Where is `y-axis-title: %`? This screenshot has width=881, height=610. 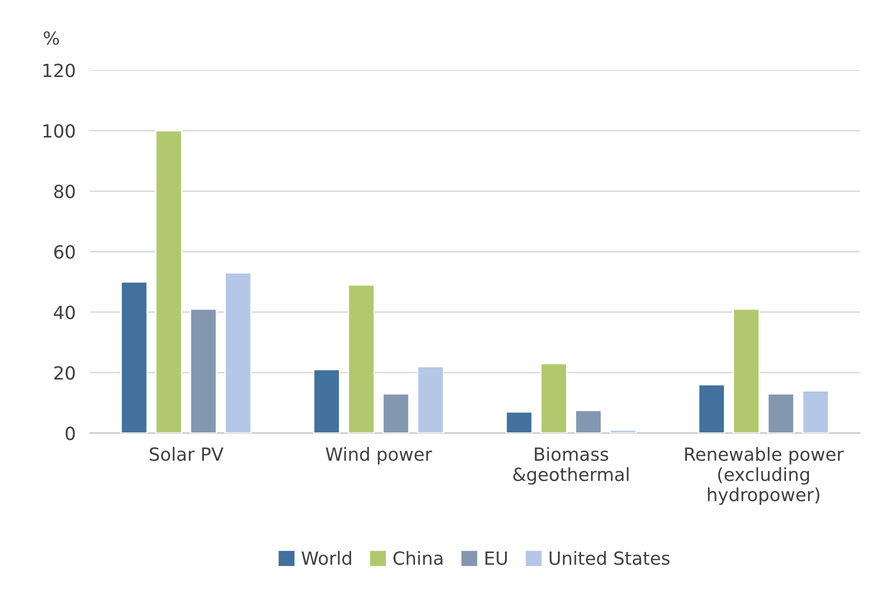
y-axis-title: % is located at coordinates (51, 38).